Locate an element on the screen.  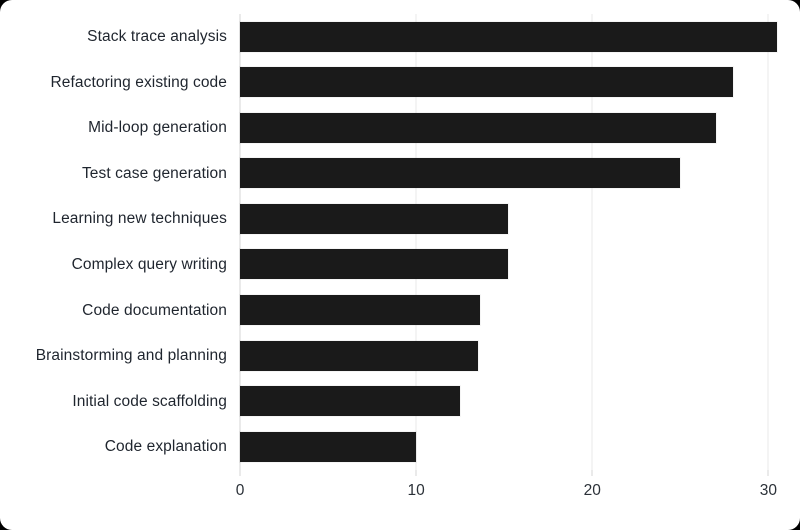
chart-row: Mid-loop generation is located at coordinates (437, 128).